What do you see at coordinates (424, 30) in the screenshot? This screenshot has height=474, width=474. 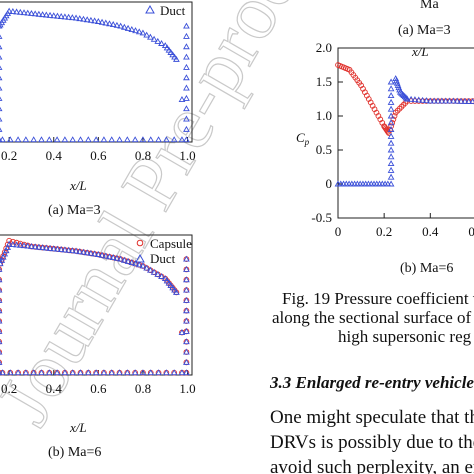 I see `right-top-caption: (a) Ma=3` at bounding box center [424, 30].